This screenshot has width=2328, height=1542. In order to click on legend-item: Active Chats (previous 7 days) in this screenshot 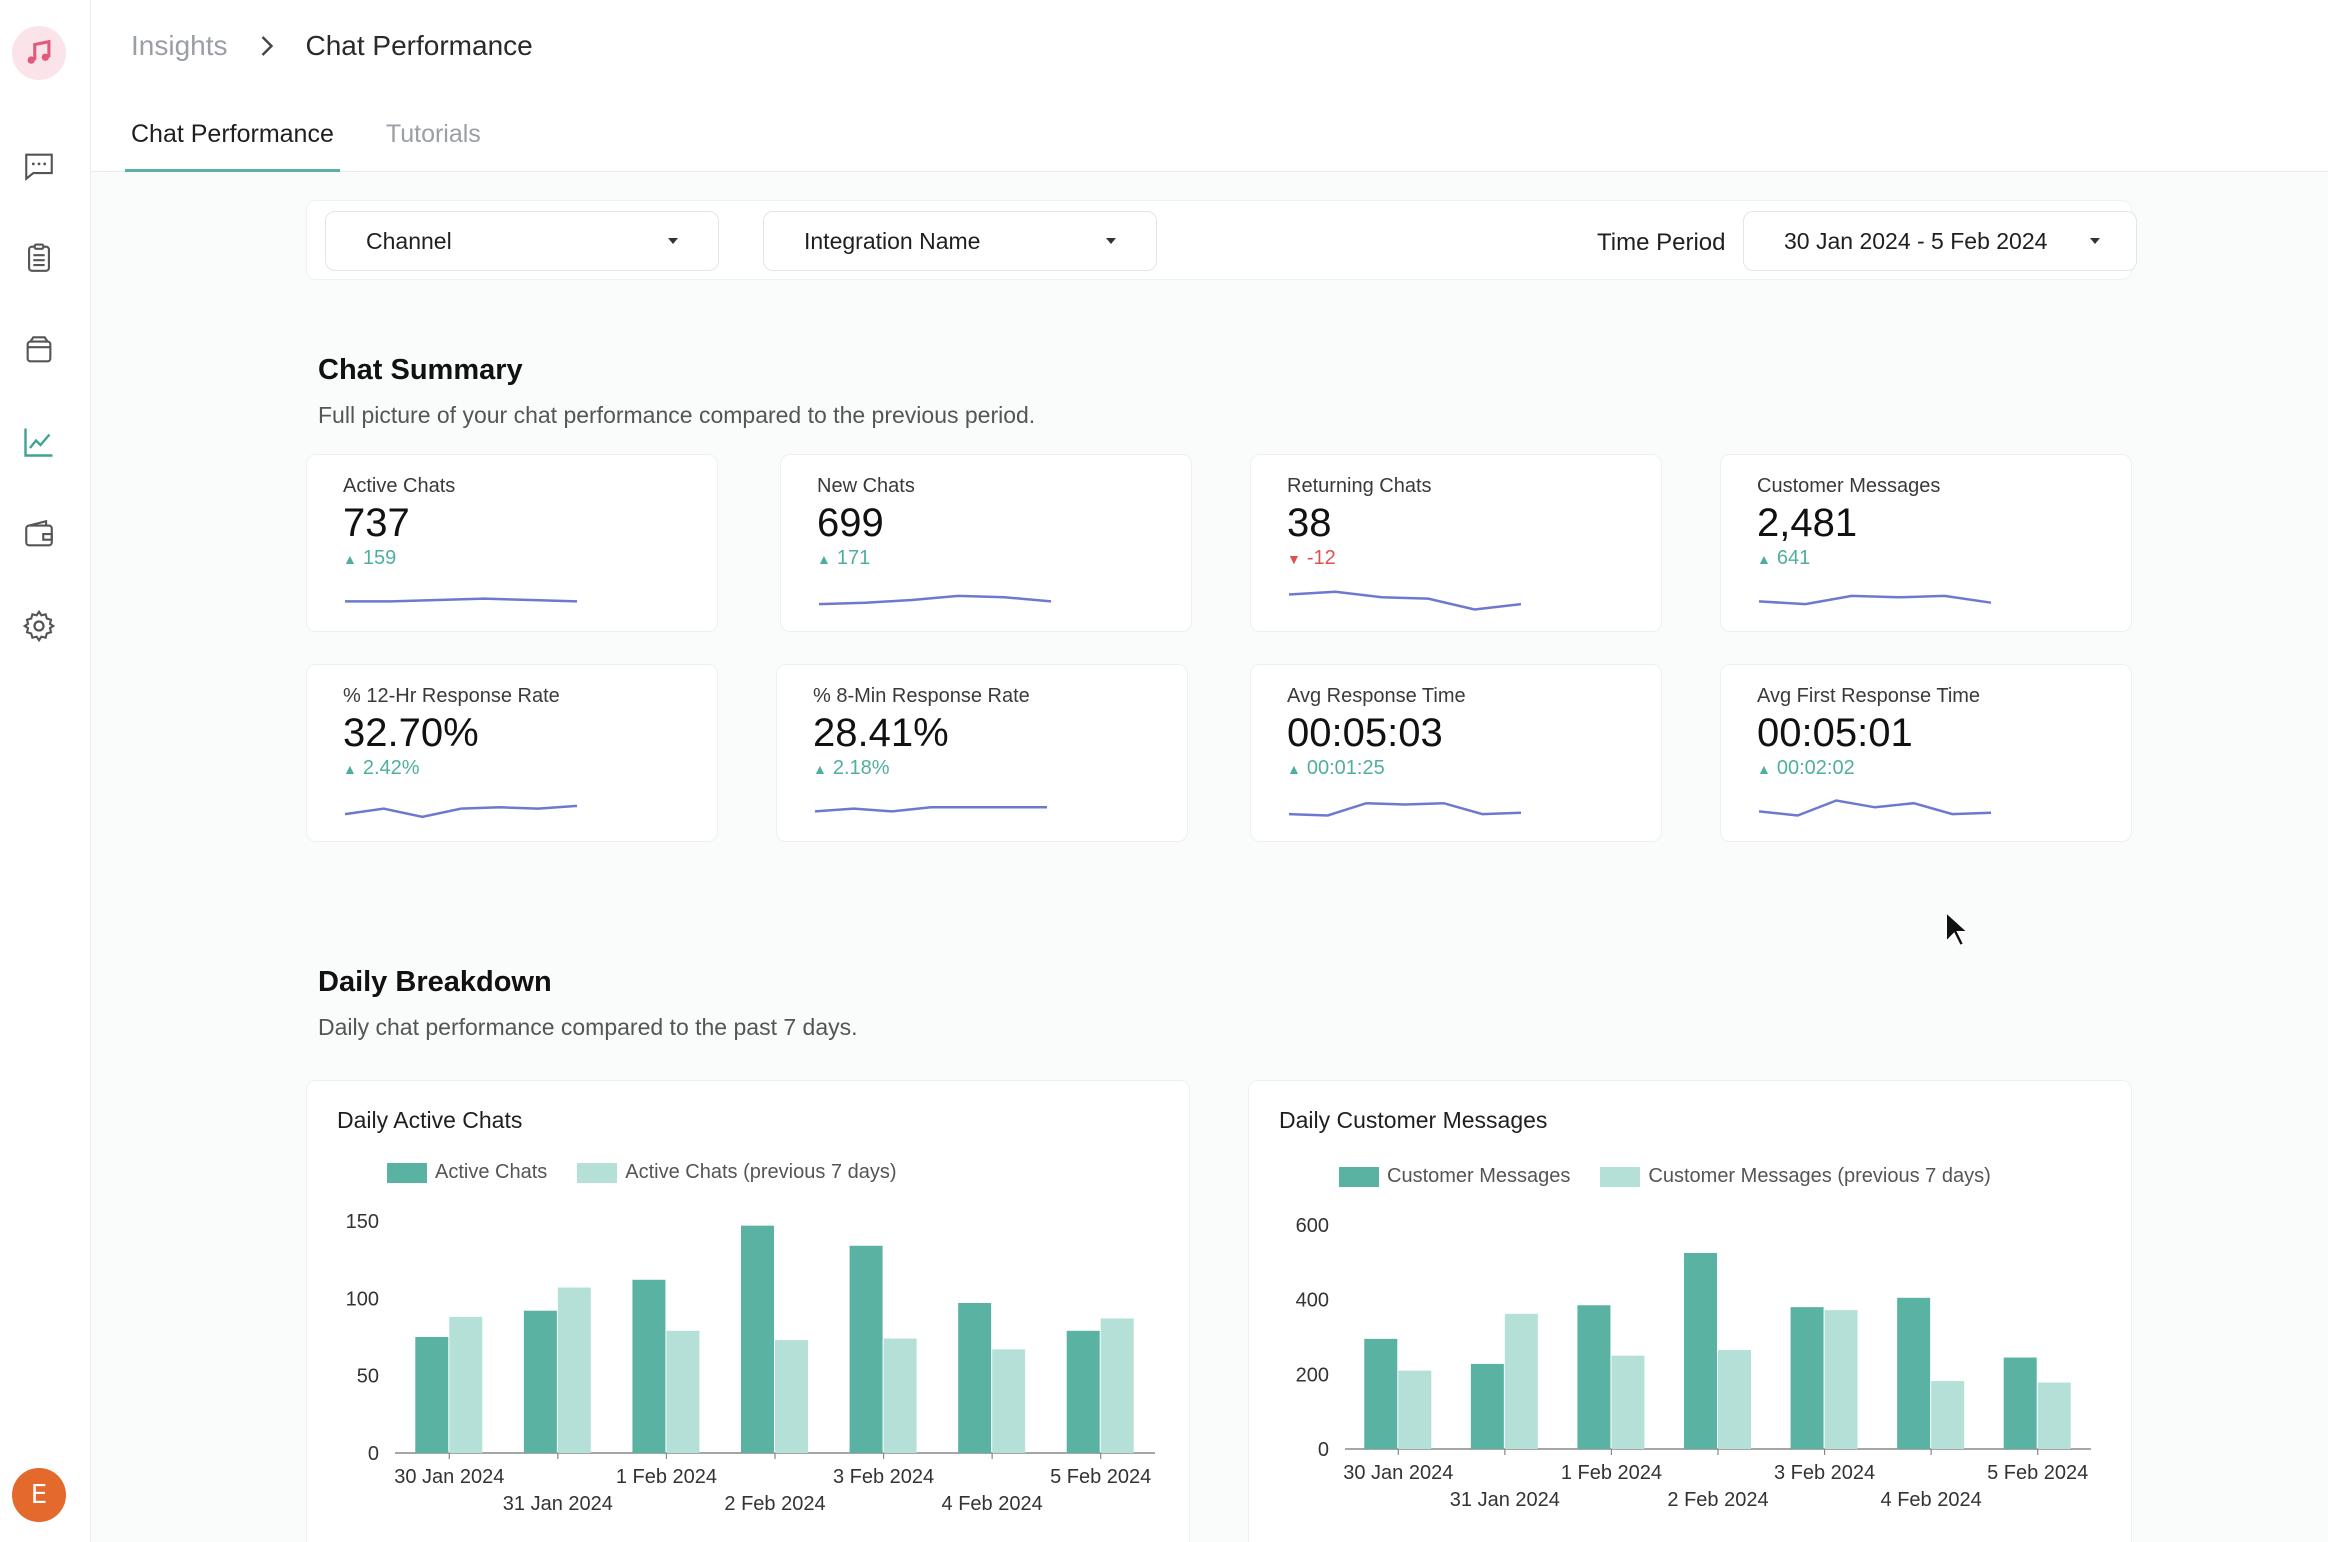, I will do `click(737, 1172)`.